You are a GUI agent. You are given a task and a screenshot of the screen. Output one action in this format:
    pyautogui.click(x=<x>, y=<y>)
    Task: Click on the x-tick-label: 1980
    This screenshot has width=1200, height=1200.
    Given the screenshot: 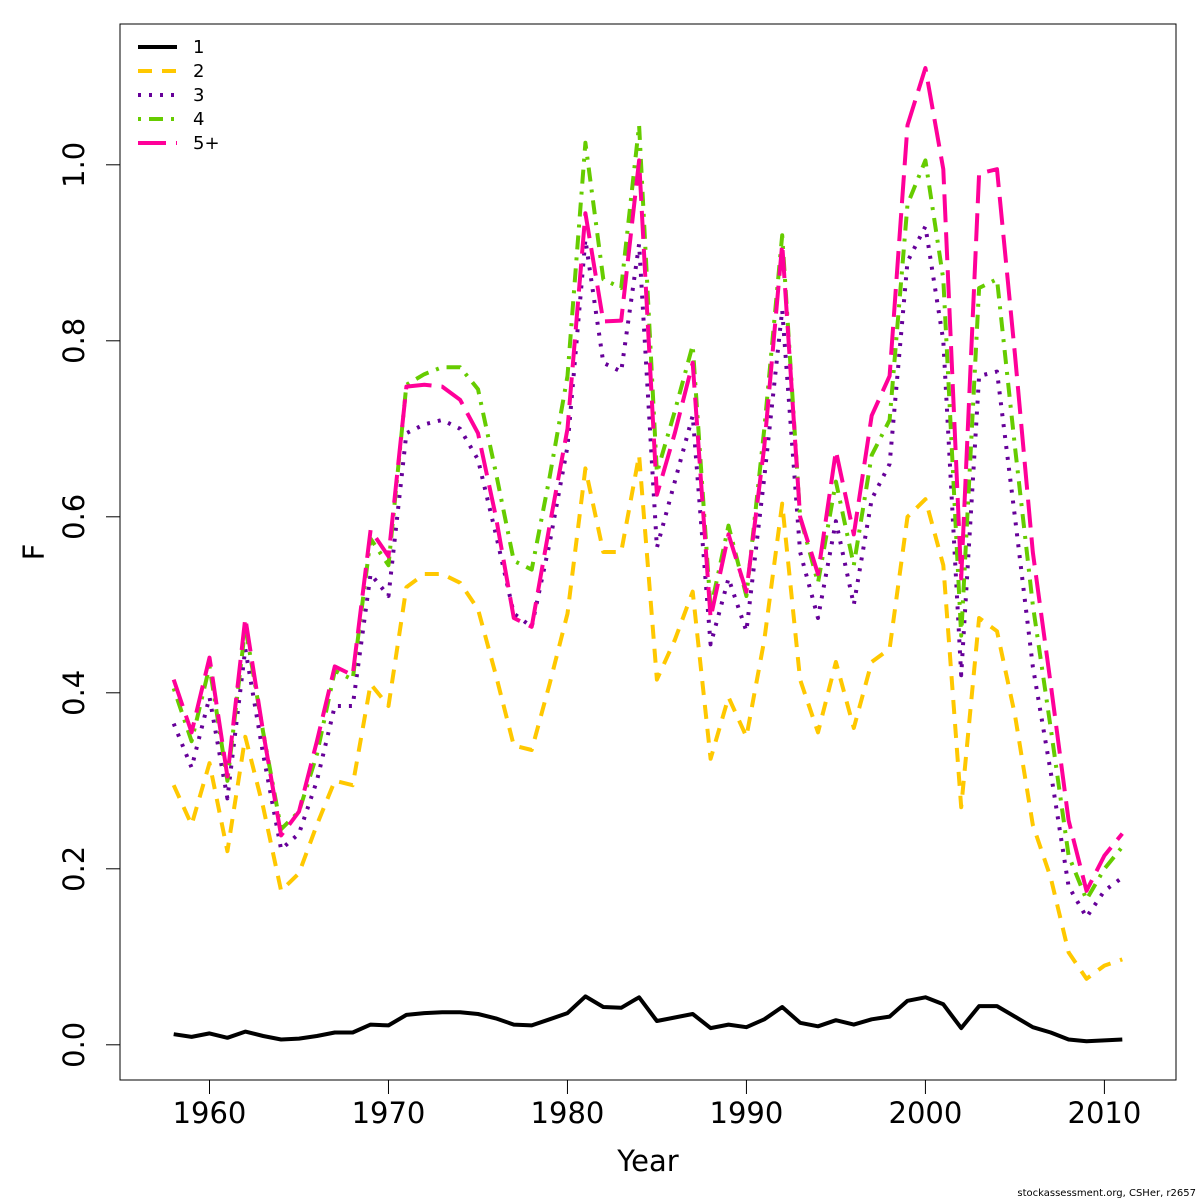 What is the action you would take?
    pyautogui.click(x=568, y=1113)
    